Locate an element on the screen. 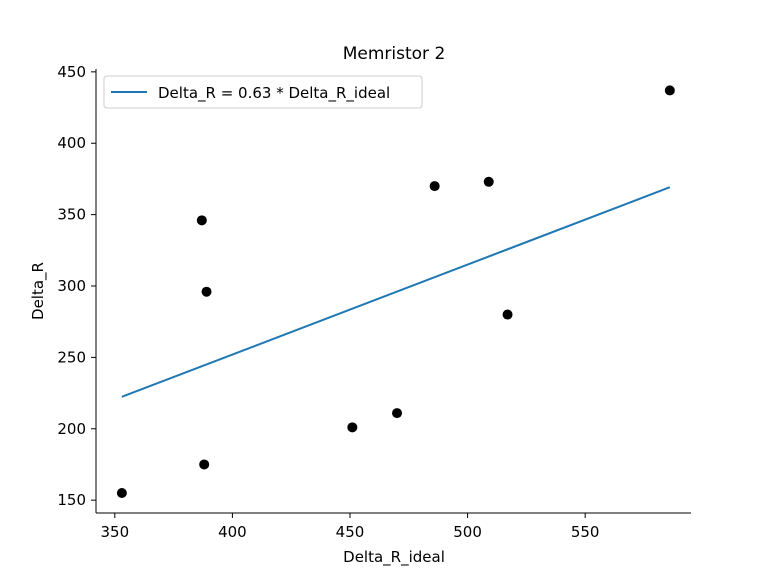 The height and width of the screenshot is (576, 768). legend-label: Delta_R = 0.63 * Delta_R_ideal is located at coordinates (274, 93).